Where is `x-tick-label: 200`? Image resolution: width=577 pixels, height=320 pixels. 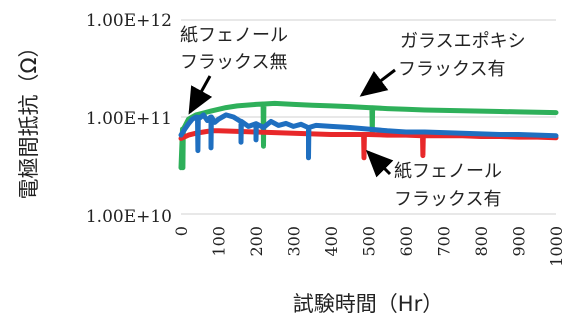 x-tick-label: 200 is located at coordinates (256, 241).